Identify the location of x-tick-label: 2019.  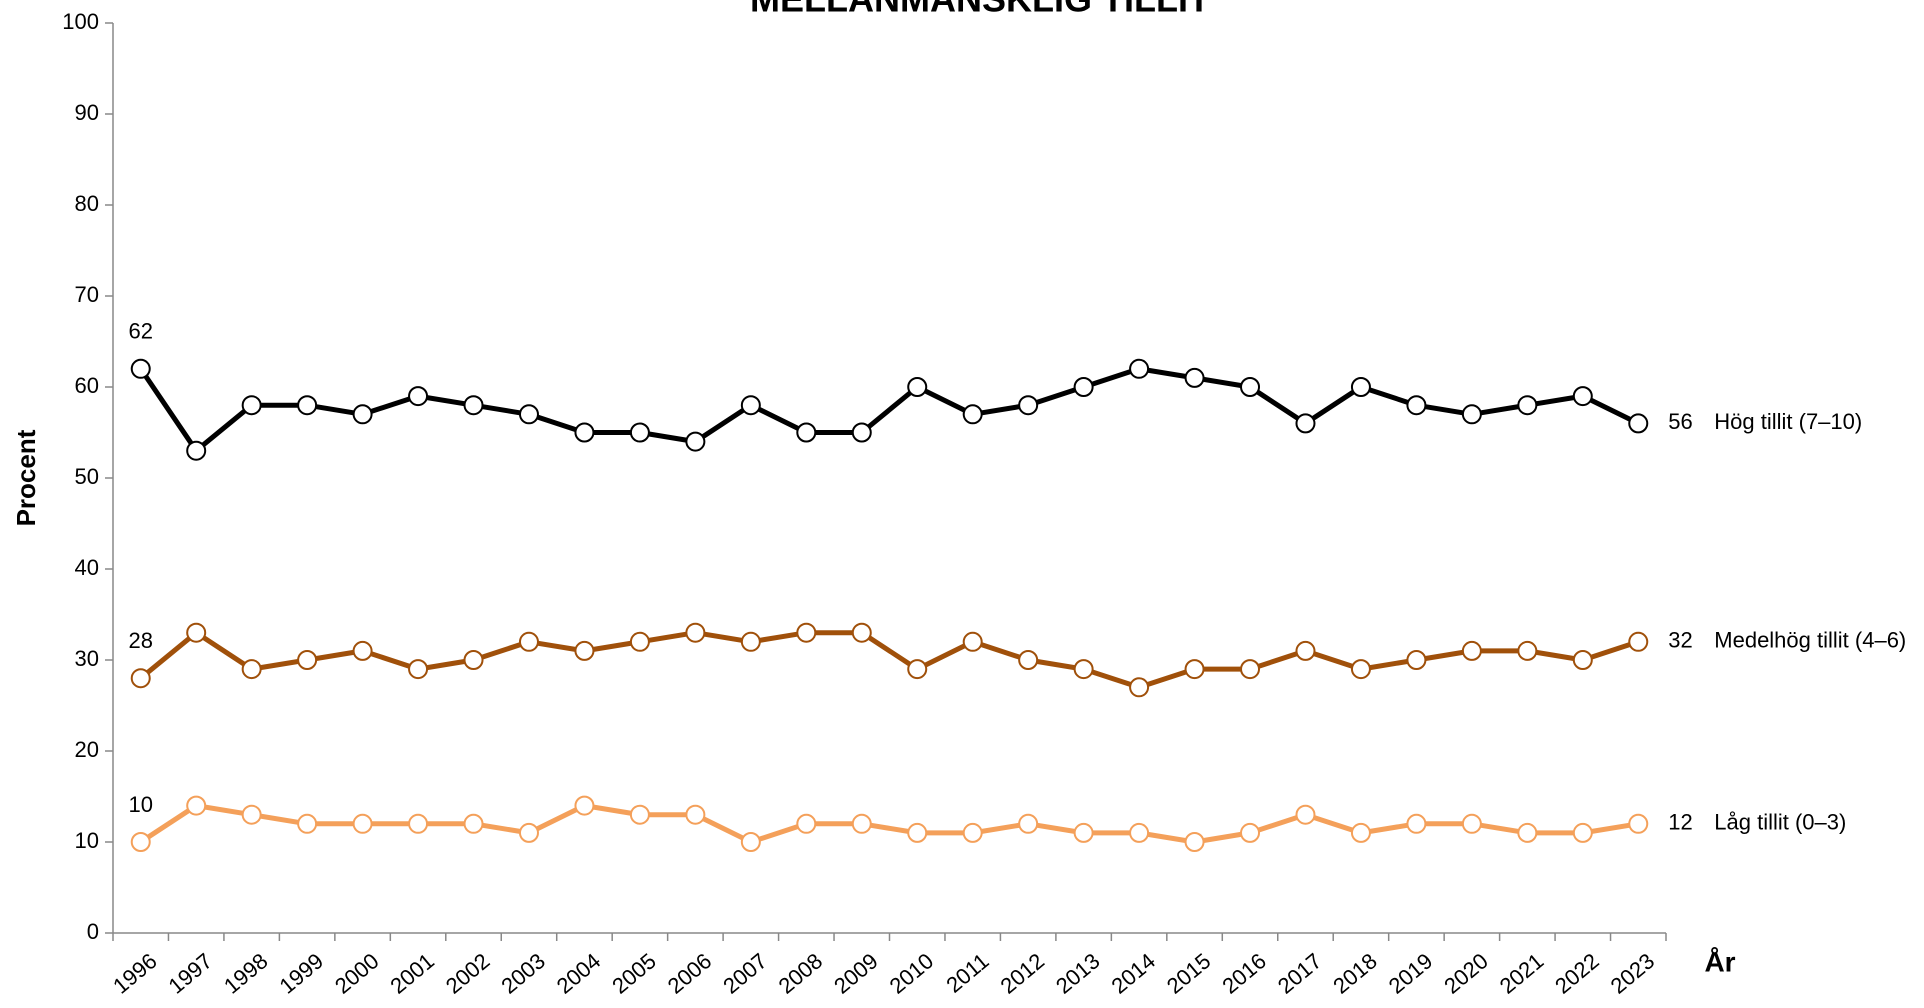
(1411, 973).